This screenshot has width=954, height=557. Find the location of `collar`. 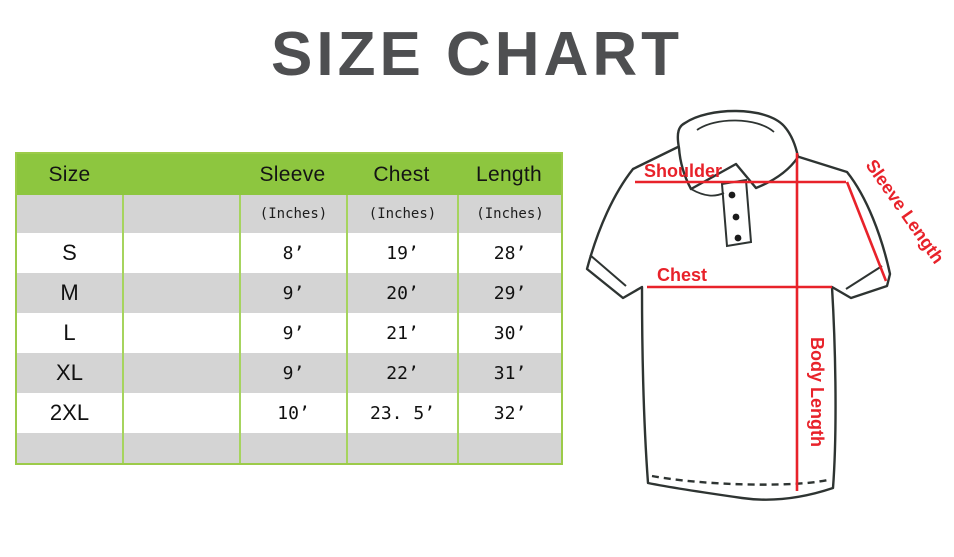

collar is located at coordinates (738, 150).